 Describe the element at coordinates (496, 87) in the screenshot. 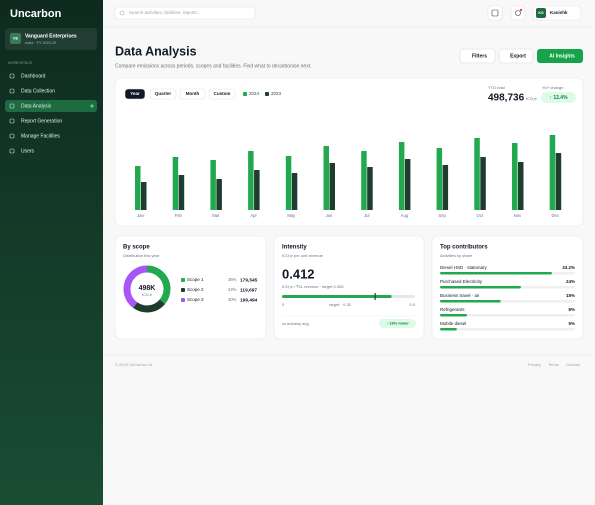

I see `ytd-label: YTD total` at that location.